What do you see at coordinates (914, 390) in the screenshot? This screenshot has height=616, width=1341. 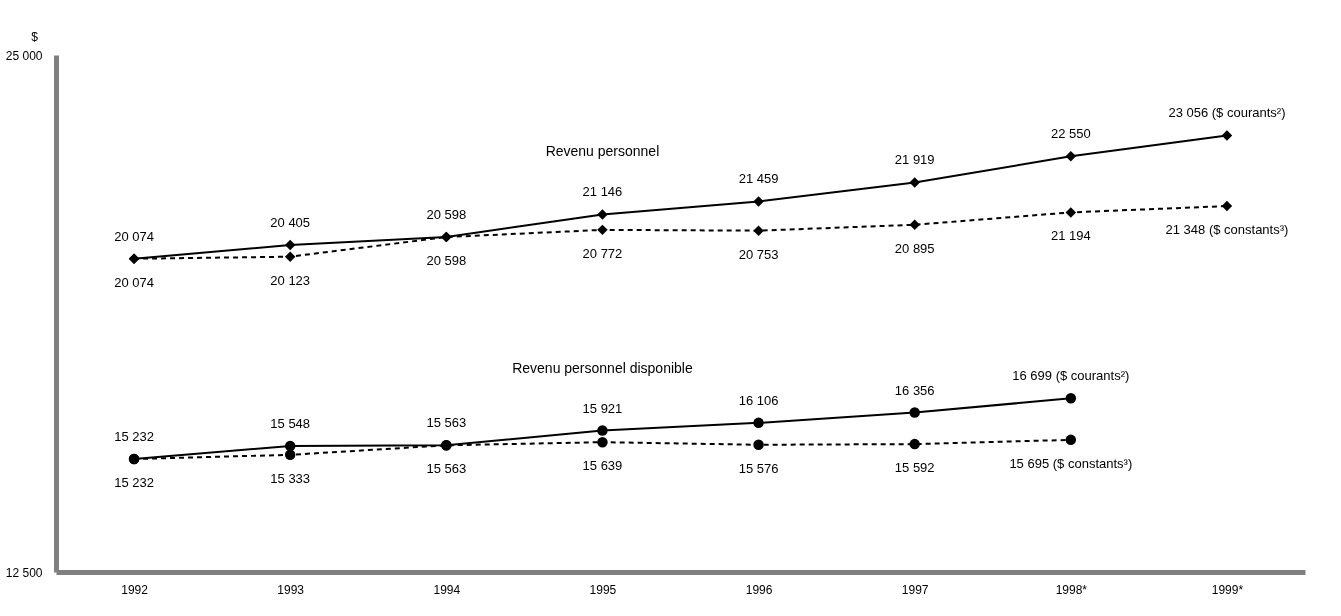 I see `data-label: 16 356` at bounding box center [914, 390].